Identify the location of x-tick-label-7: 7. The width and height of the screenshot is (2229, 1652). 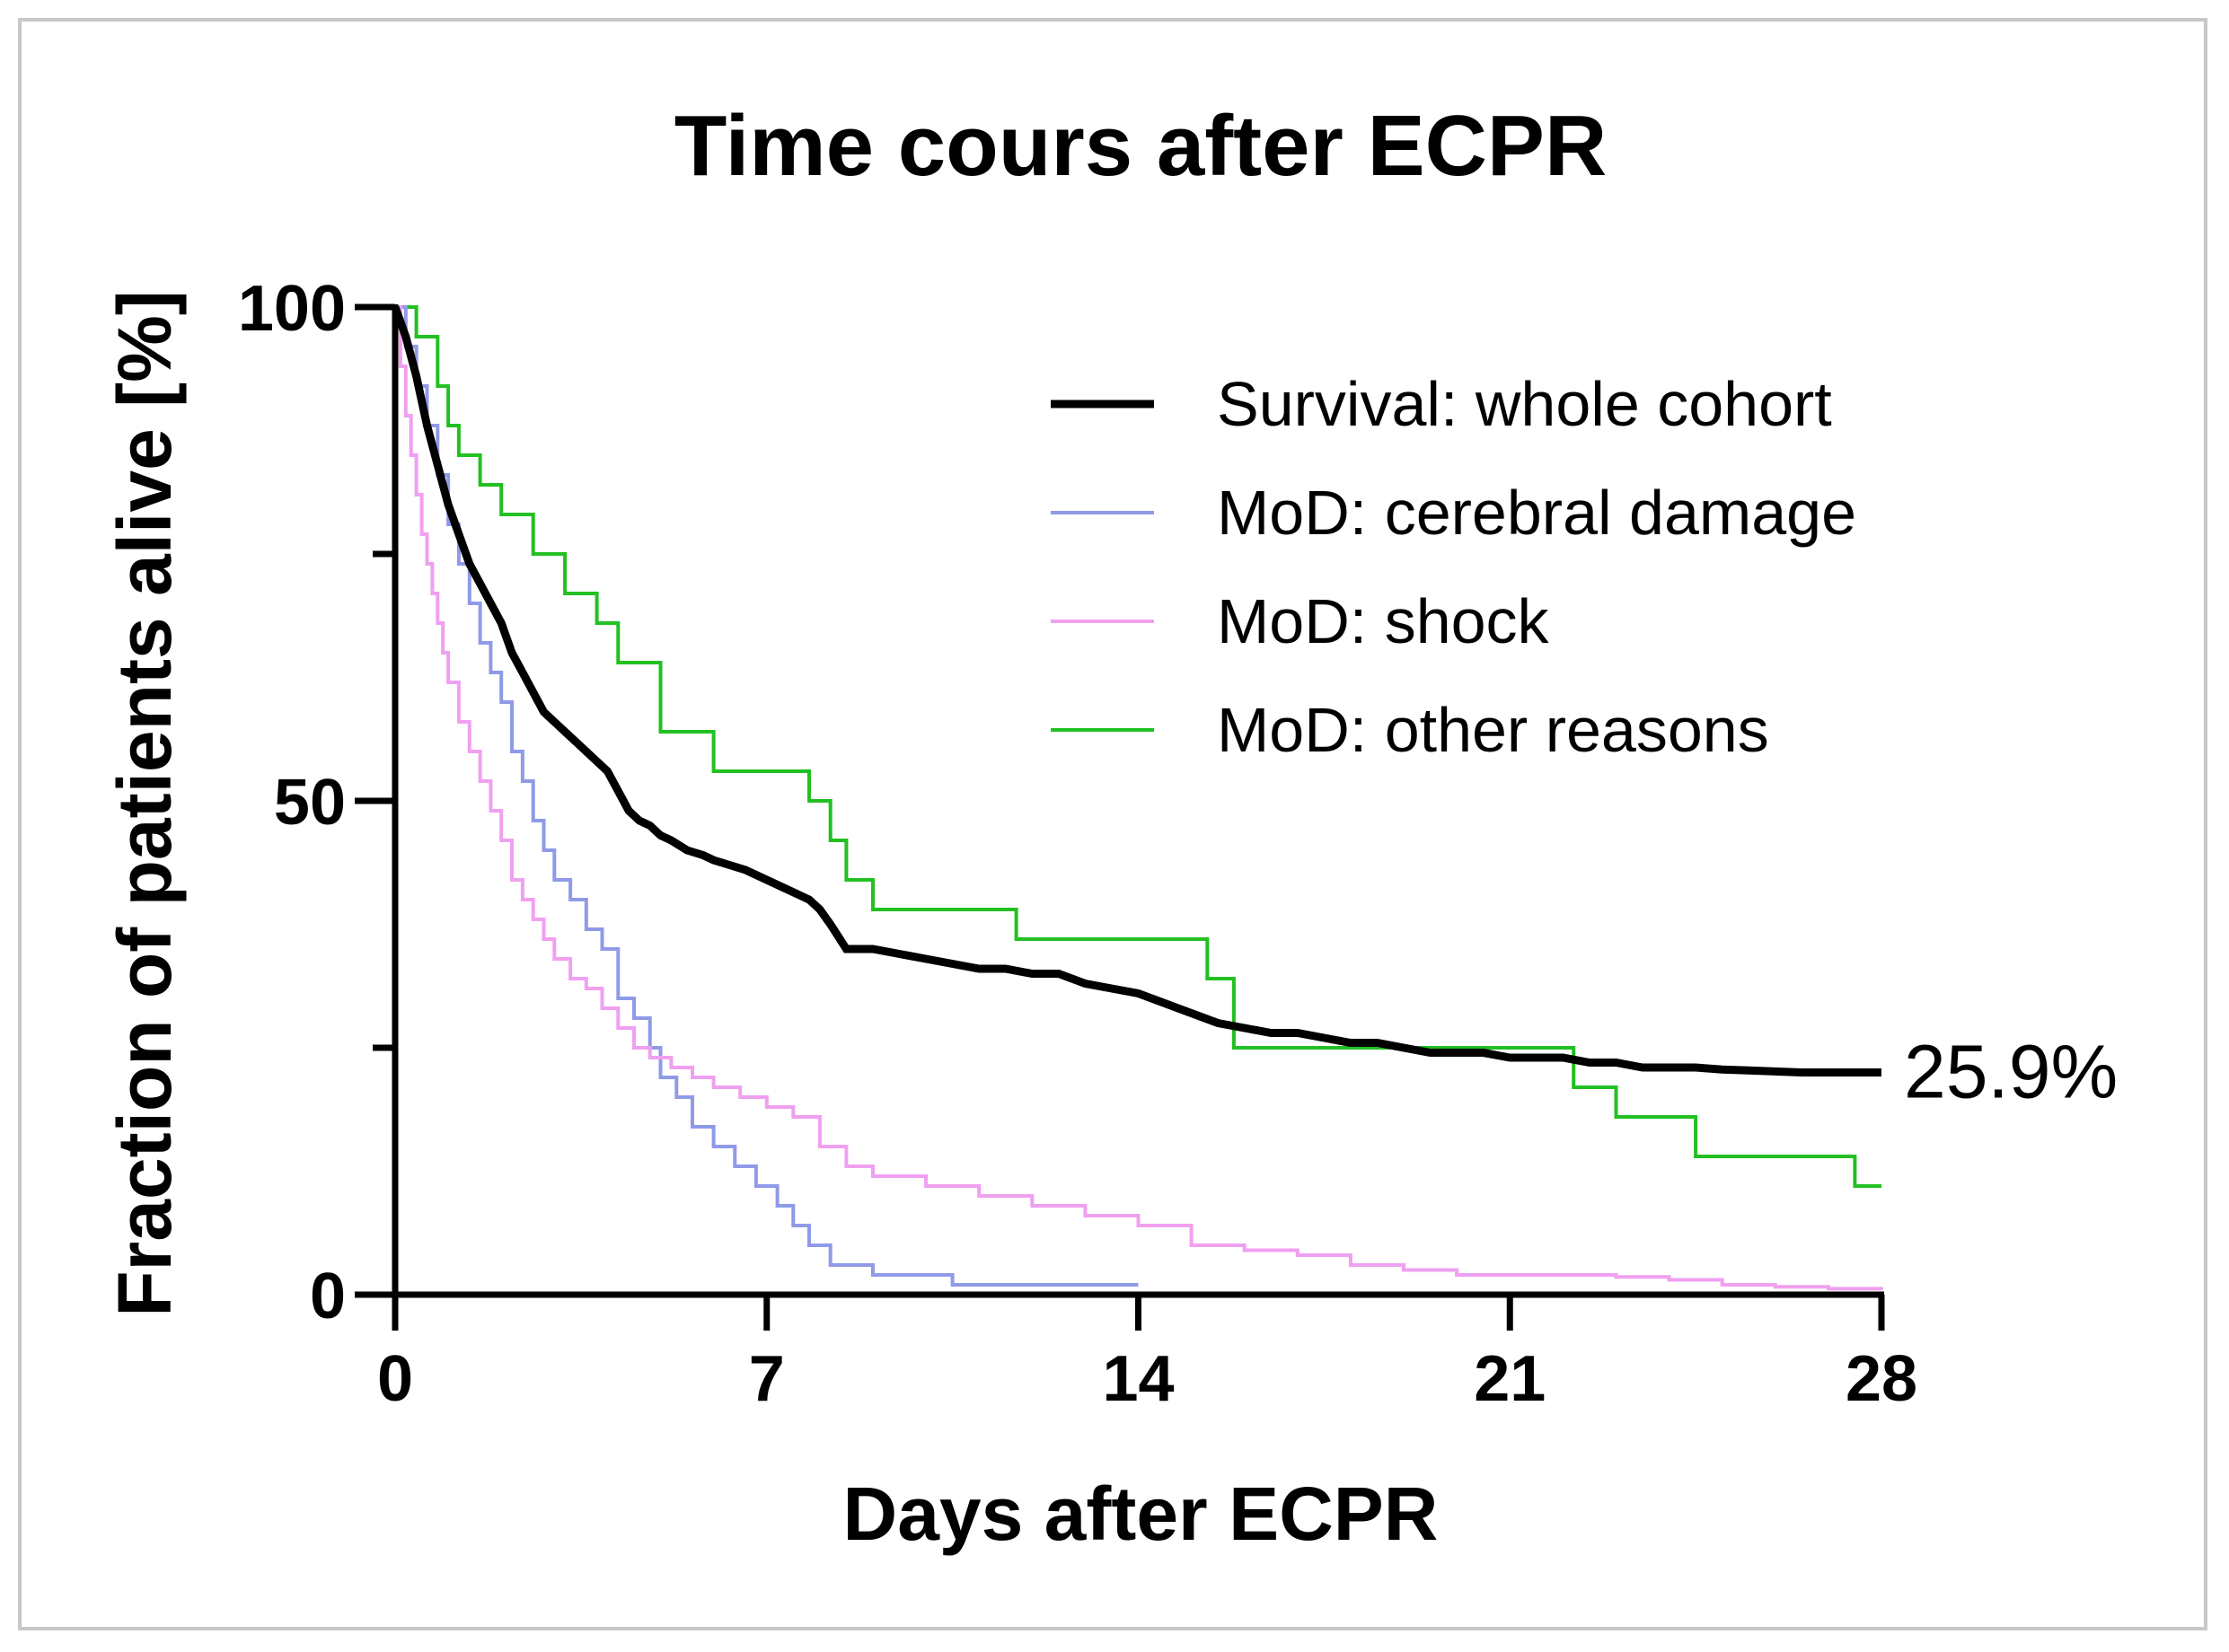
(767, 1379).